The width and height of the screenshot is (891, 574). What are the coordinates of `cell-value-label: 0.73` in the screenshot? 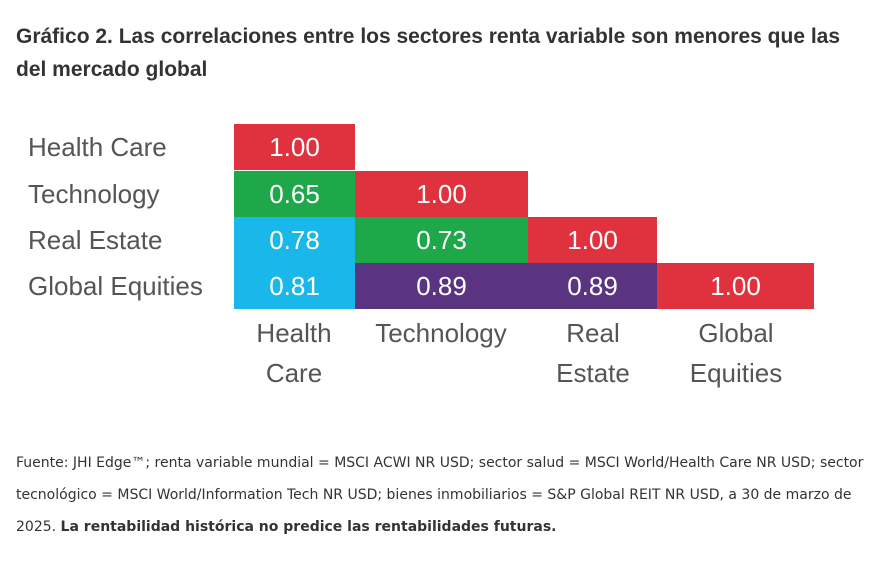 It's located at (441, 240).